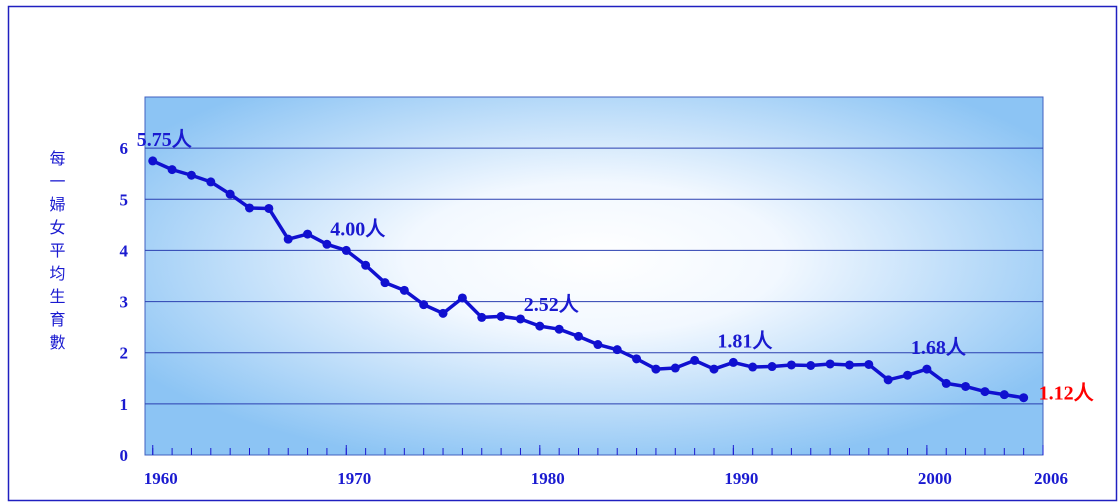 This screenshot has height=502, width=1118. What do you see at coordinates (56, 253) in the screenshot?
I see `y-axis-label: 每一婦女平均生育數` at bounding box center [56, 253].